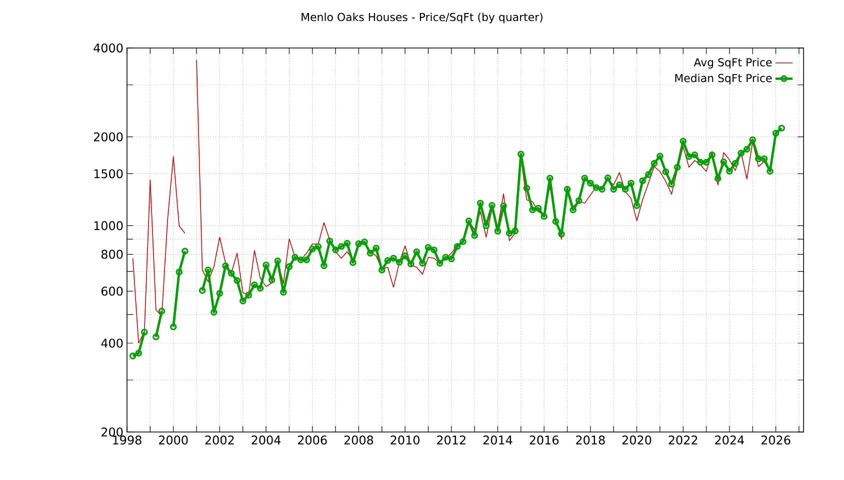 The width and height of the screenshot is (844, 480). I want to click on y-tick-label: 1000, so click(108, 225).